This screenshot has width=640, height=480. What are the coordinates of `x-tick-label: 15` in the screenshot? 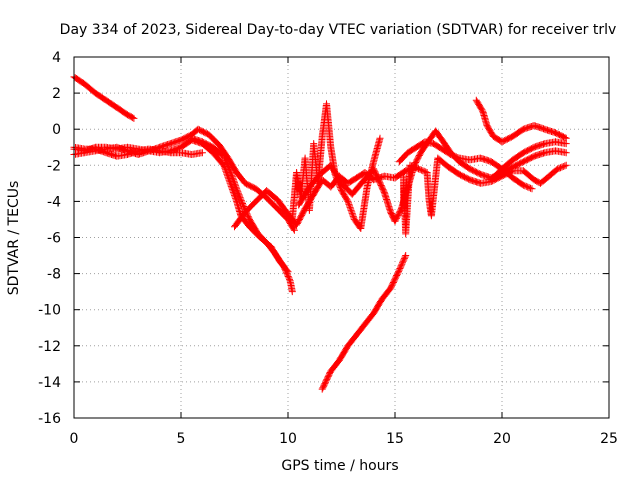 It's located at (395, 439).